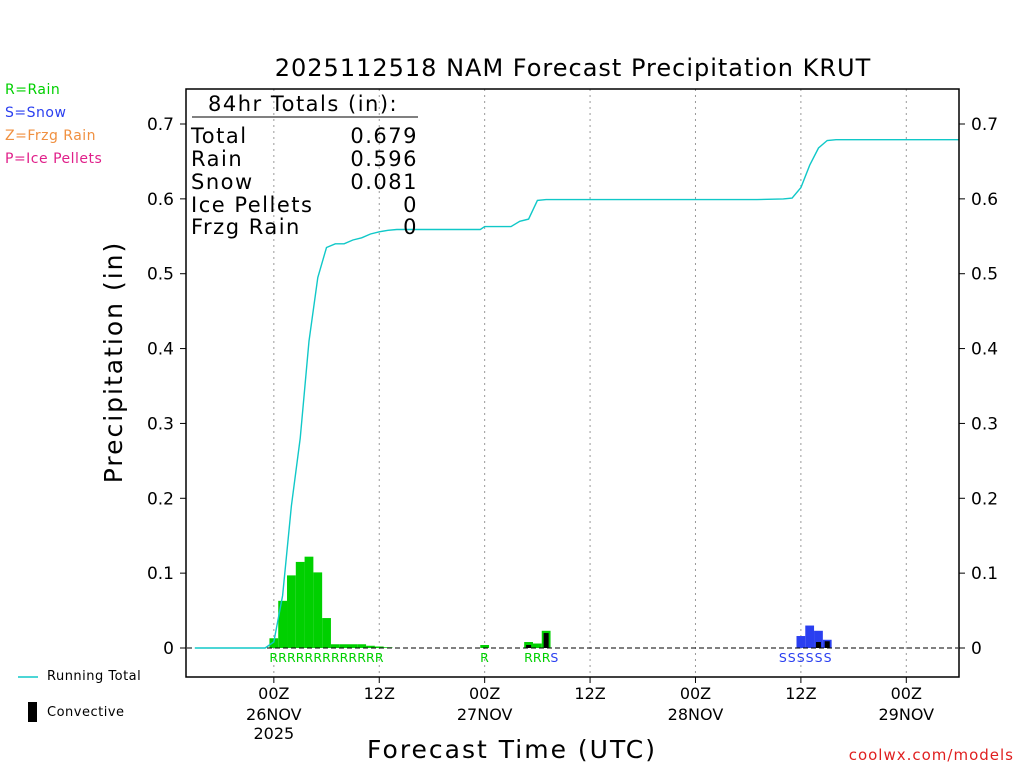  I want to click on totals-value-snow: 0.081, so click(384, 182).